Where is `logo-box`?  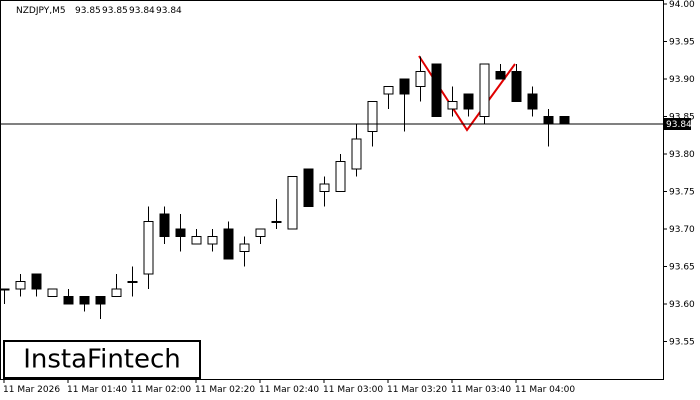
logo-box is located at coordinates (102, 359).